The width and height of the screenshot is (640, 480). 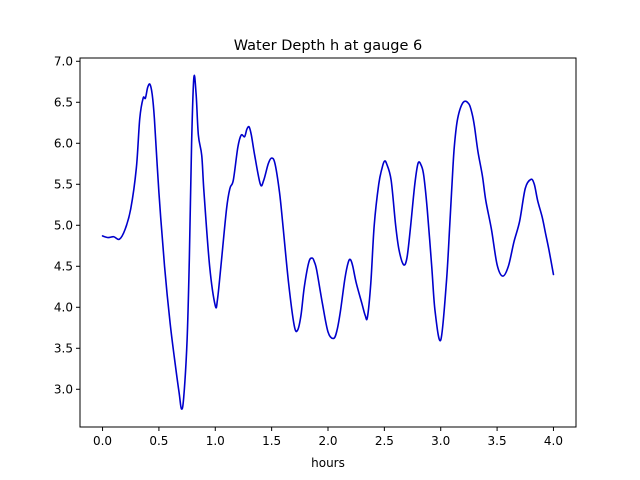 I want to click on x-tick-label: 0.5, so click(x=158, y=441).